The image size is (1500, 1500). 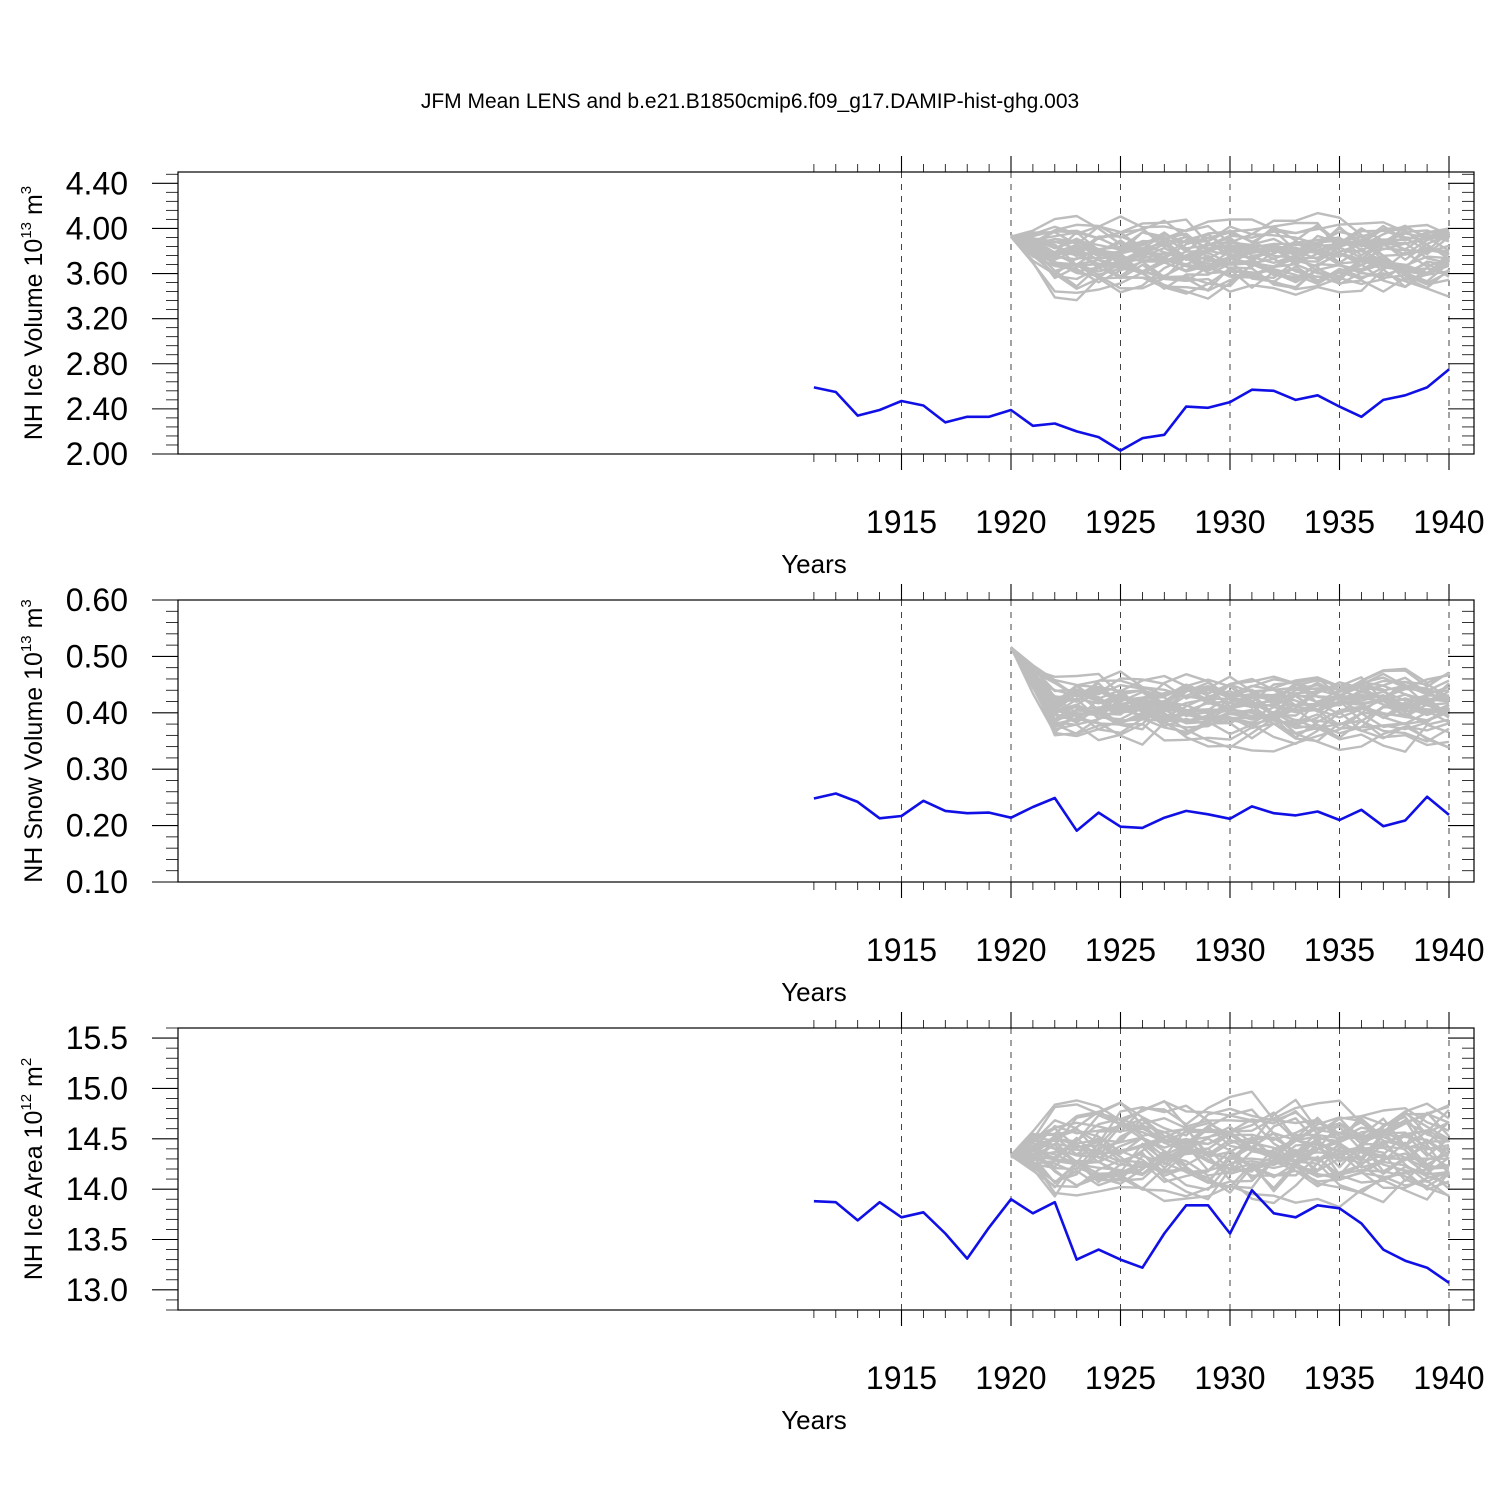 What do you see at coordinates (33, 313) in the screenshot?
I see `y-axis-label: NH Ice Volume 1013 m3` at bounding box center [33, 313].